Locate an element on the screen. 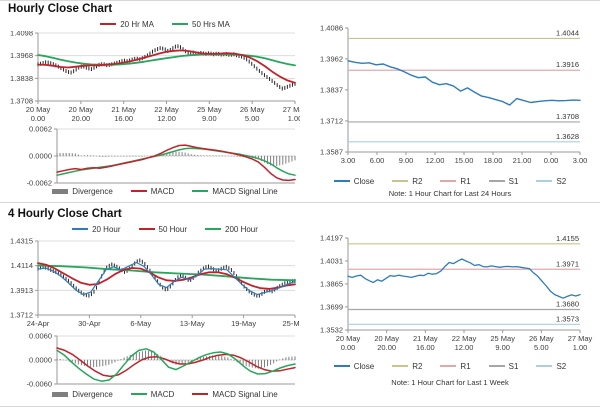  svg-text: 1.4086 is located at coordinates (331, 28).